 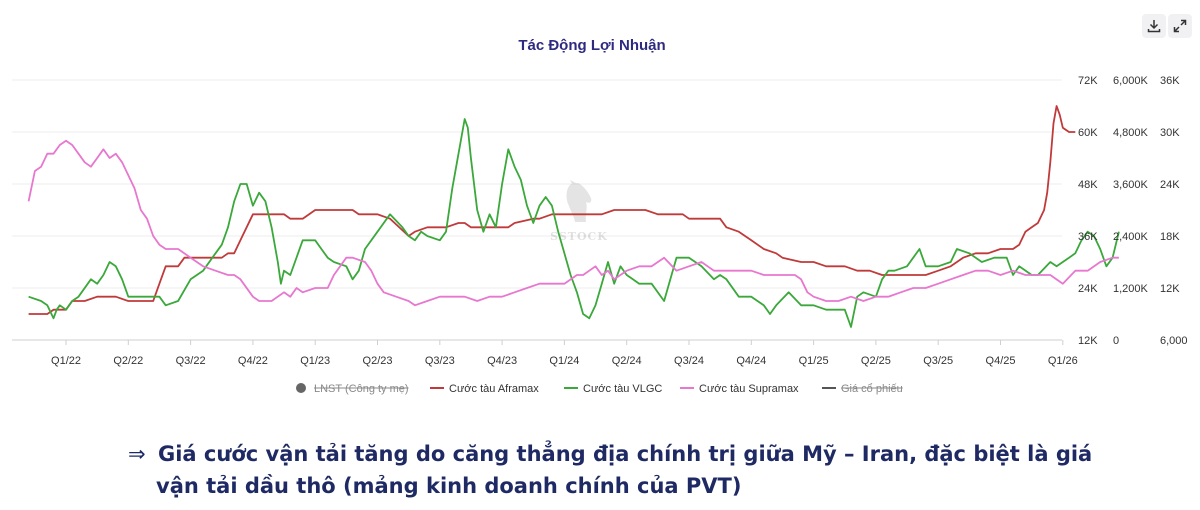 I want to click on legend-item: Cước tàu Aframax, so click(x=484, y=389).